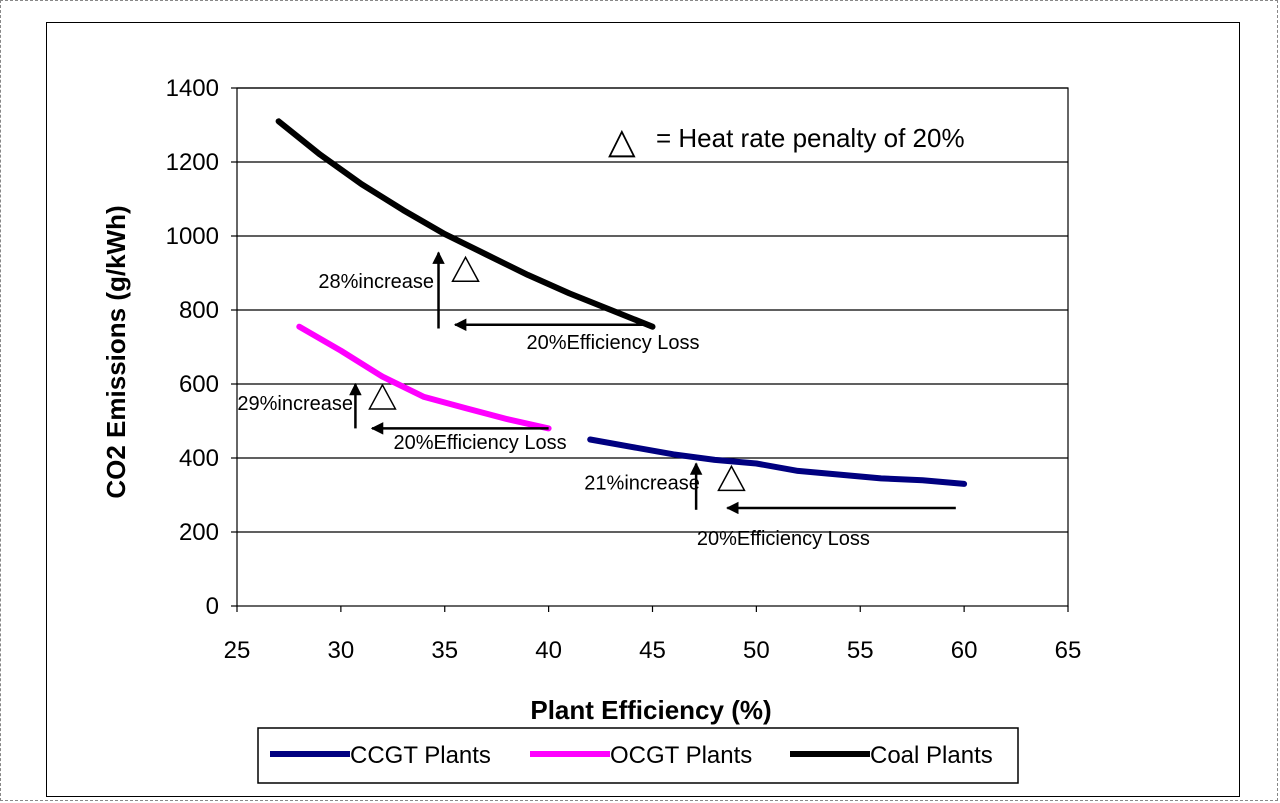 The height and width of the screenshot is (803, 1280). I want to click on y-tick-label: 200, so click(199, 532).